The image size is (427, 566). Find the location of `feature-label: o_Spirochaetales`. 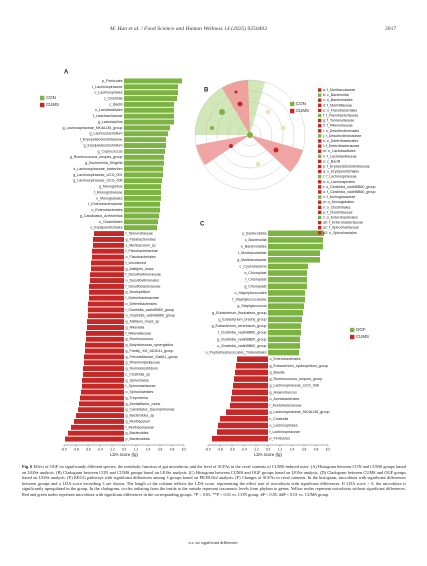

feature-label: o_Spirochaetales is located at coordinates (140, 392).